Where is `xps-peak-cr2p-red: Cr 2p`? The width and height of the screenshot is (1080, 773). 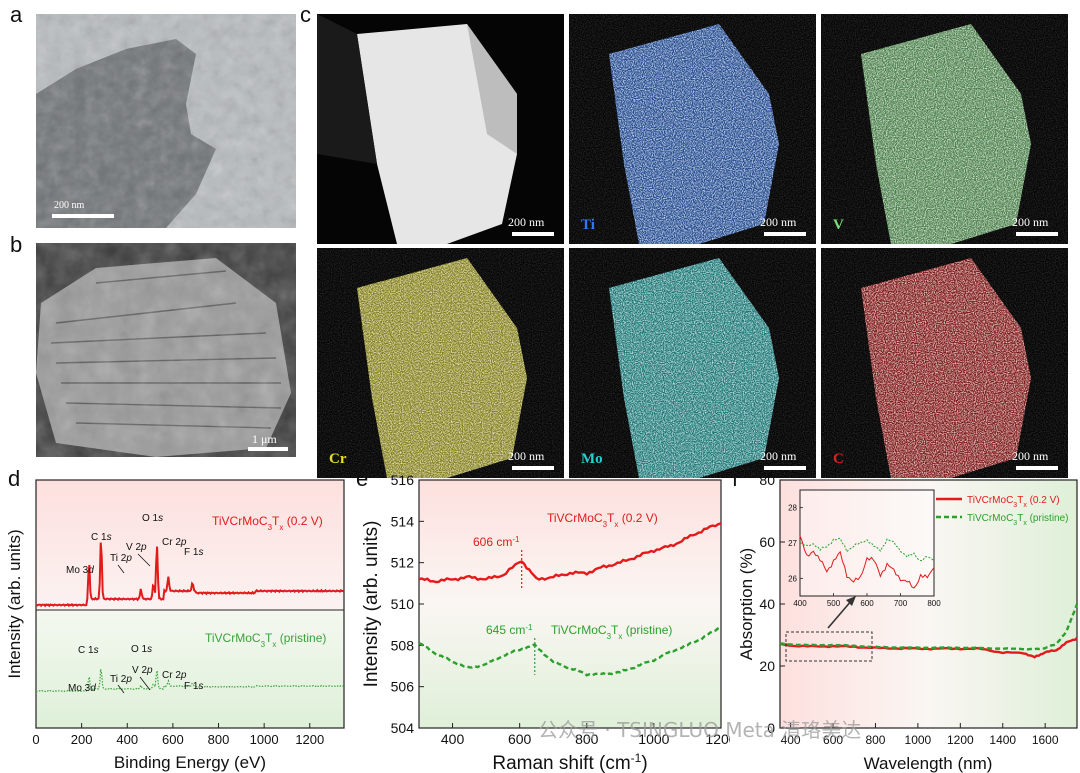 xps-peak-cr2p-red: Cr 2p is located at coordinates (174, 542).